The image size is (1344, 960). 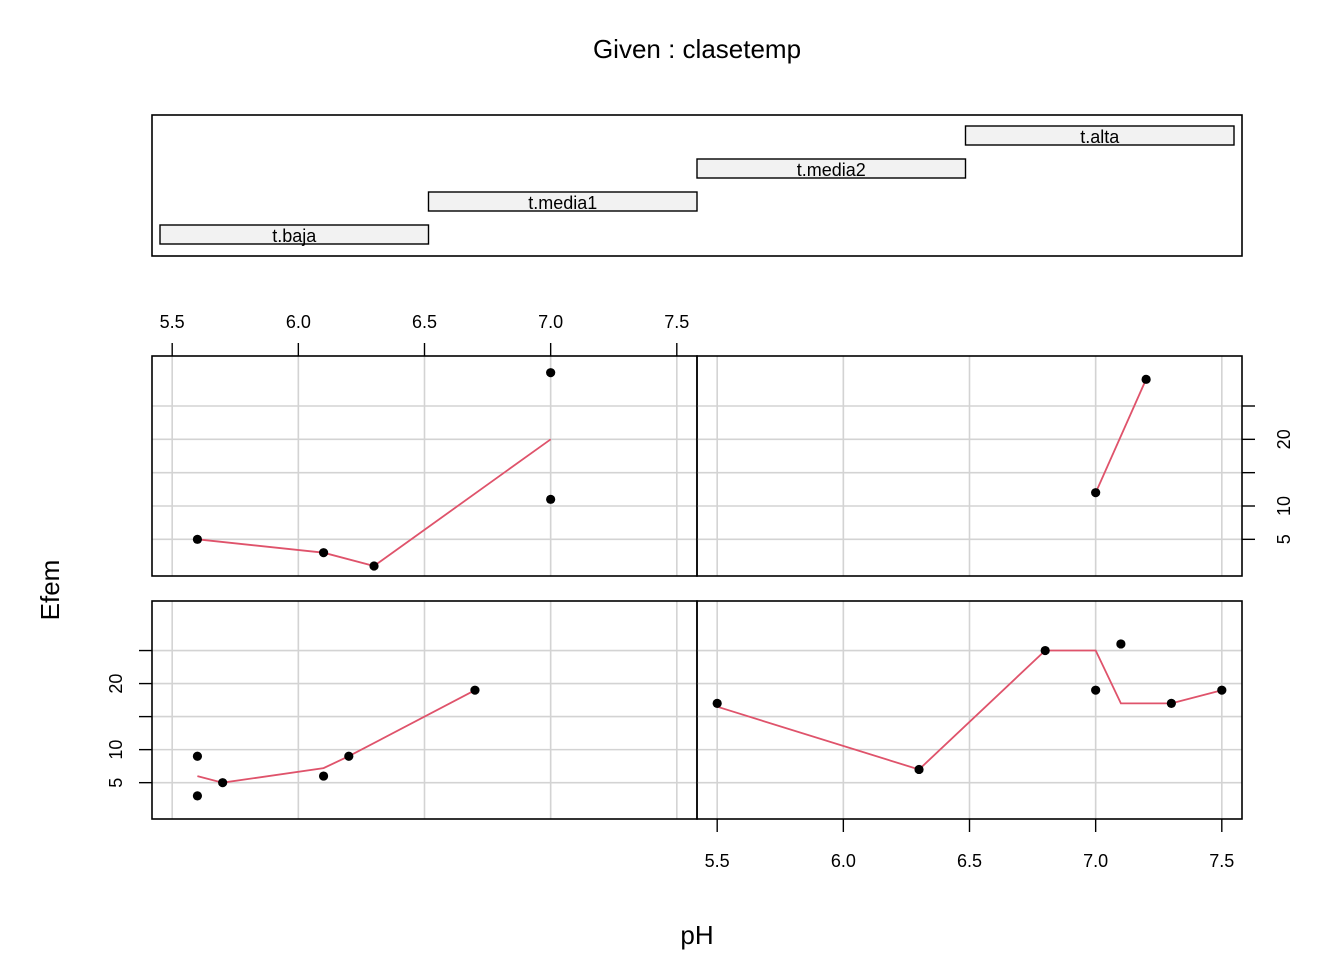 I want to click on x-tick-label-top: 7.0, so click(x=550, y=322).